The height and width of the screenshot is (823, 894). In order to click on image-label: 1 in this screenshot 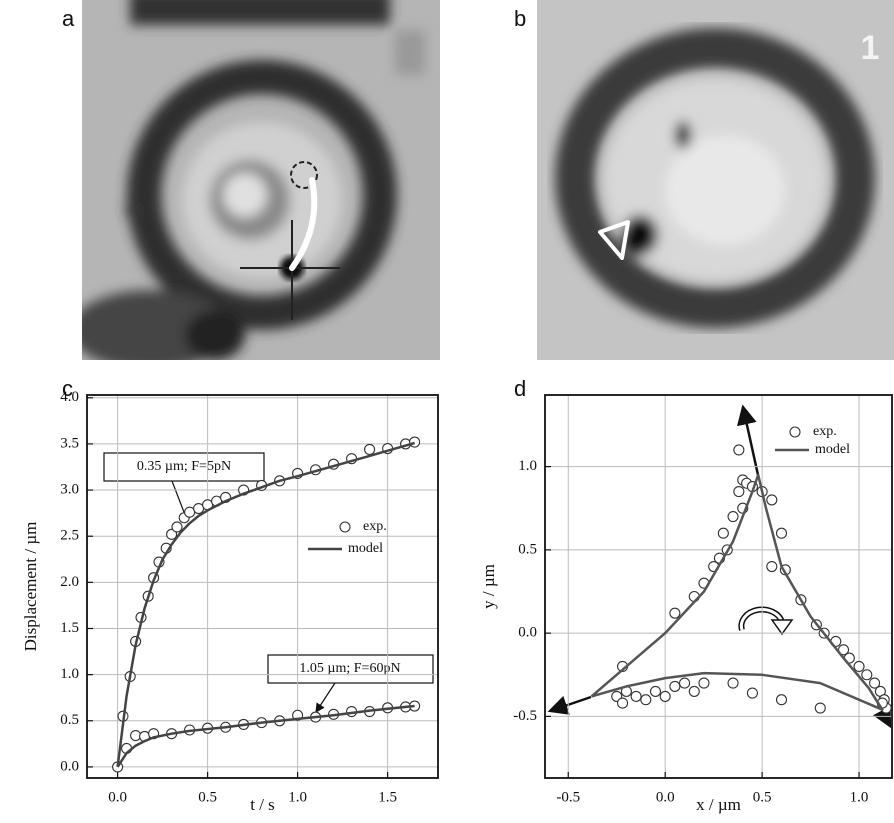, I will do `click(870, 48)`.